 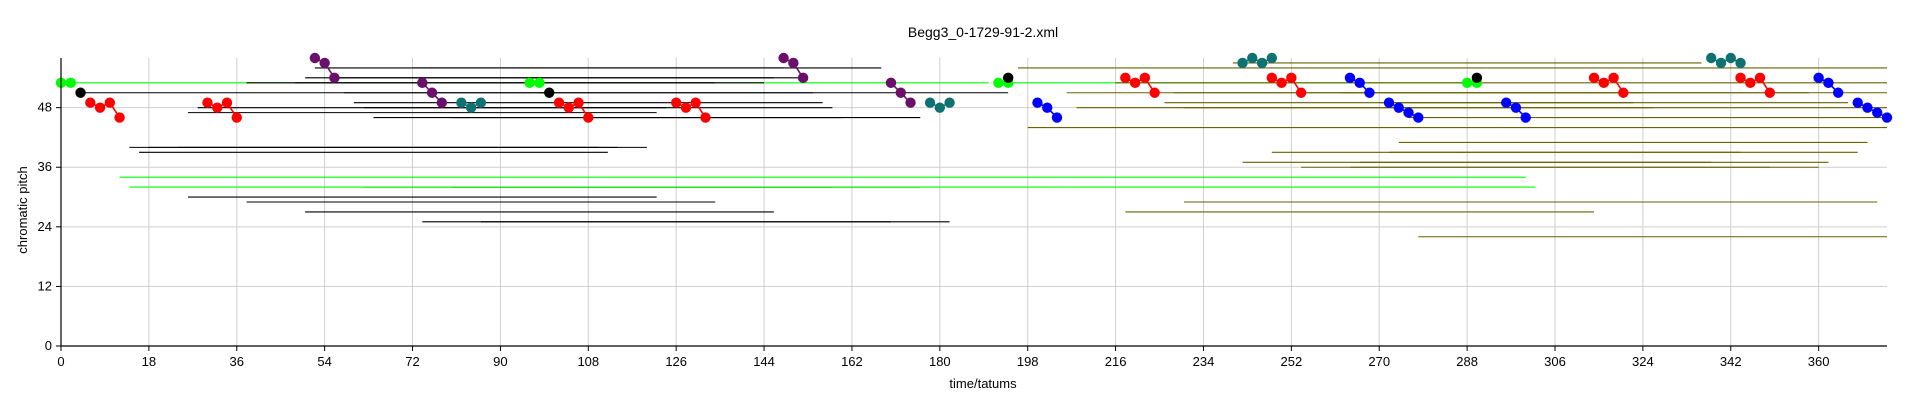 What do you see at coordinates (1467, 361) in the screenshot?
I see `x-tick-label: 288` at bounding box center [1467, 361].